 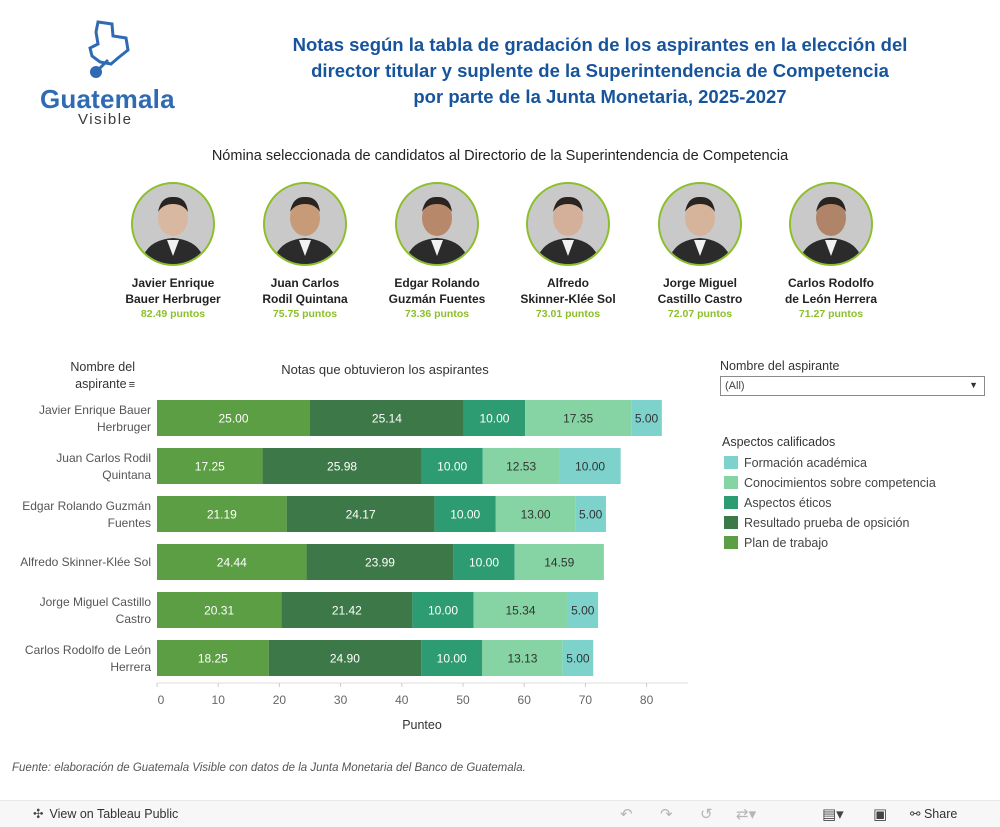 I want to click on data-label: 25.98, so click(x=342, y=467).